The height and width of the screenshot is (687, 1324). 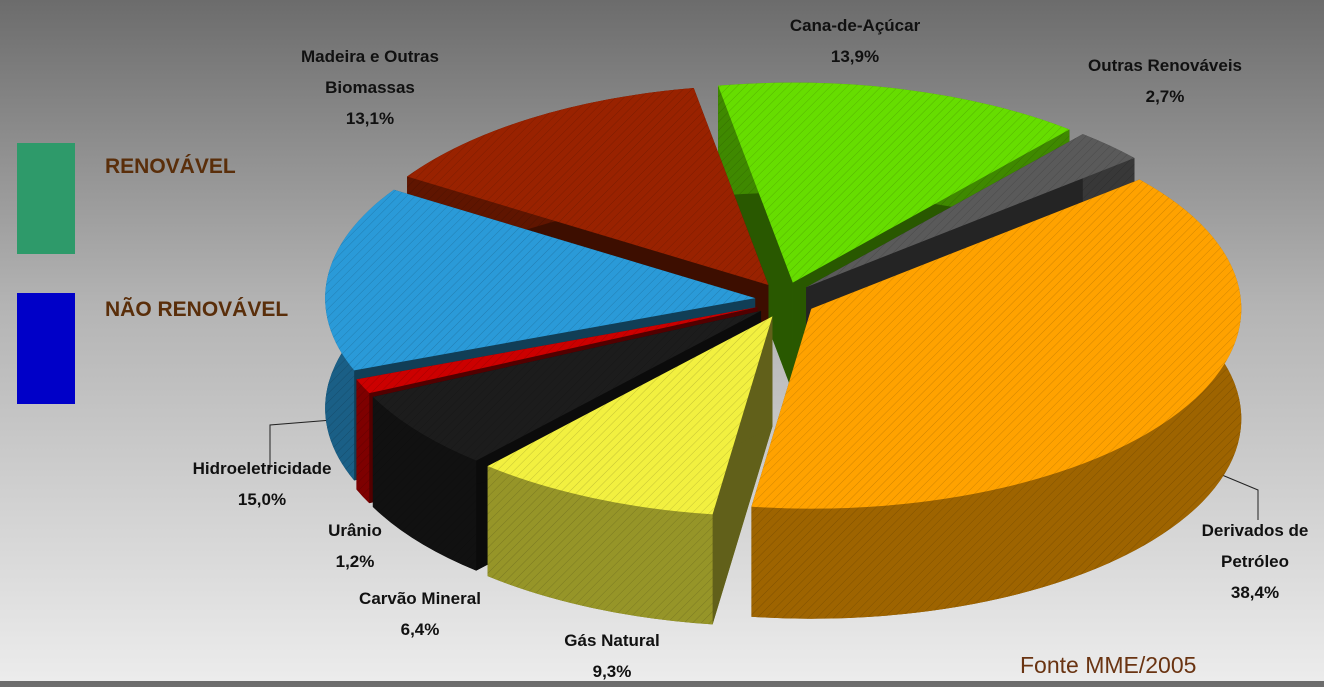 I want to click on value-label: 13,9%, so click(x=855, y=56).